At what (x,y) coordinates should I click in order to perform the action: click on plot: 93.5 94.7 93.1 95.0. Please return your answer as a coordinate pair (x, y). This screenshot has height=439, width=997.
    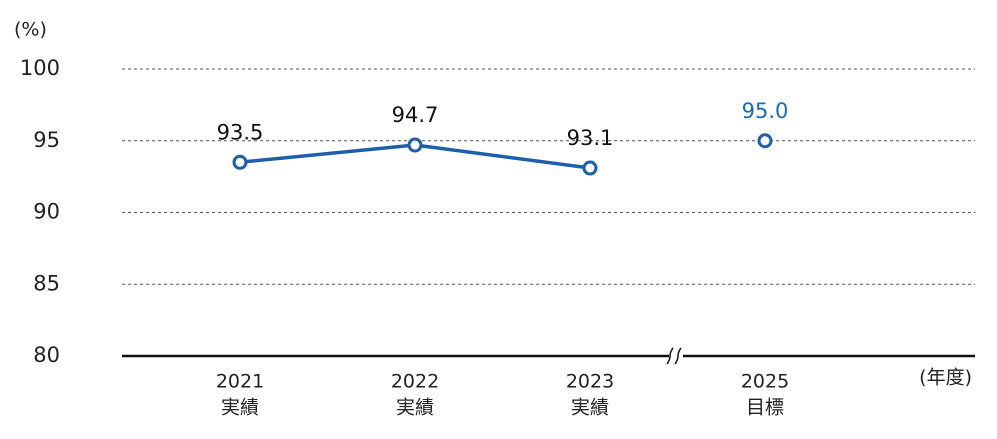
    Looking at the image, I should click on (503, 137).